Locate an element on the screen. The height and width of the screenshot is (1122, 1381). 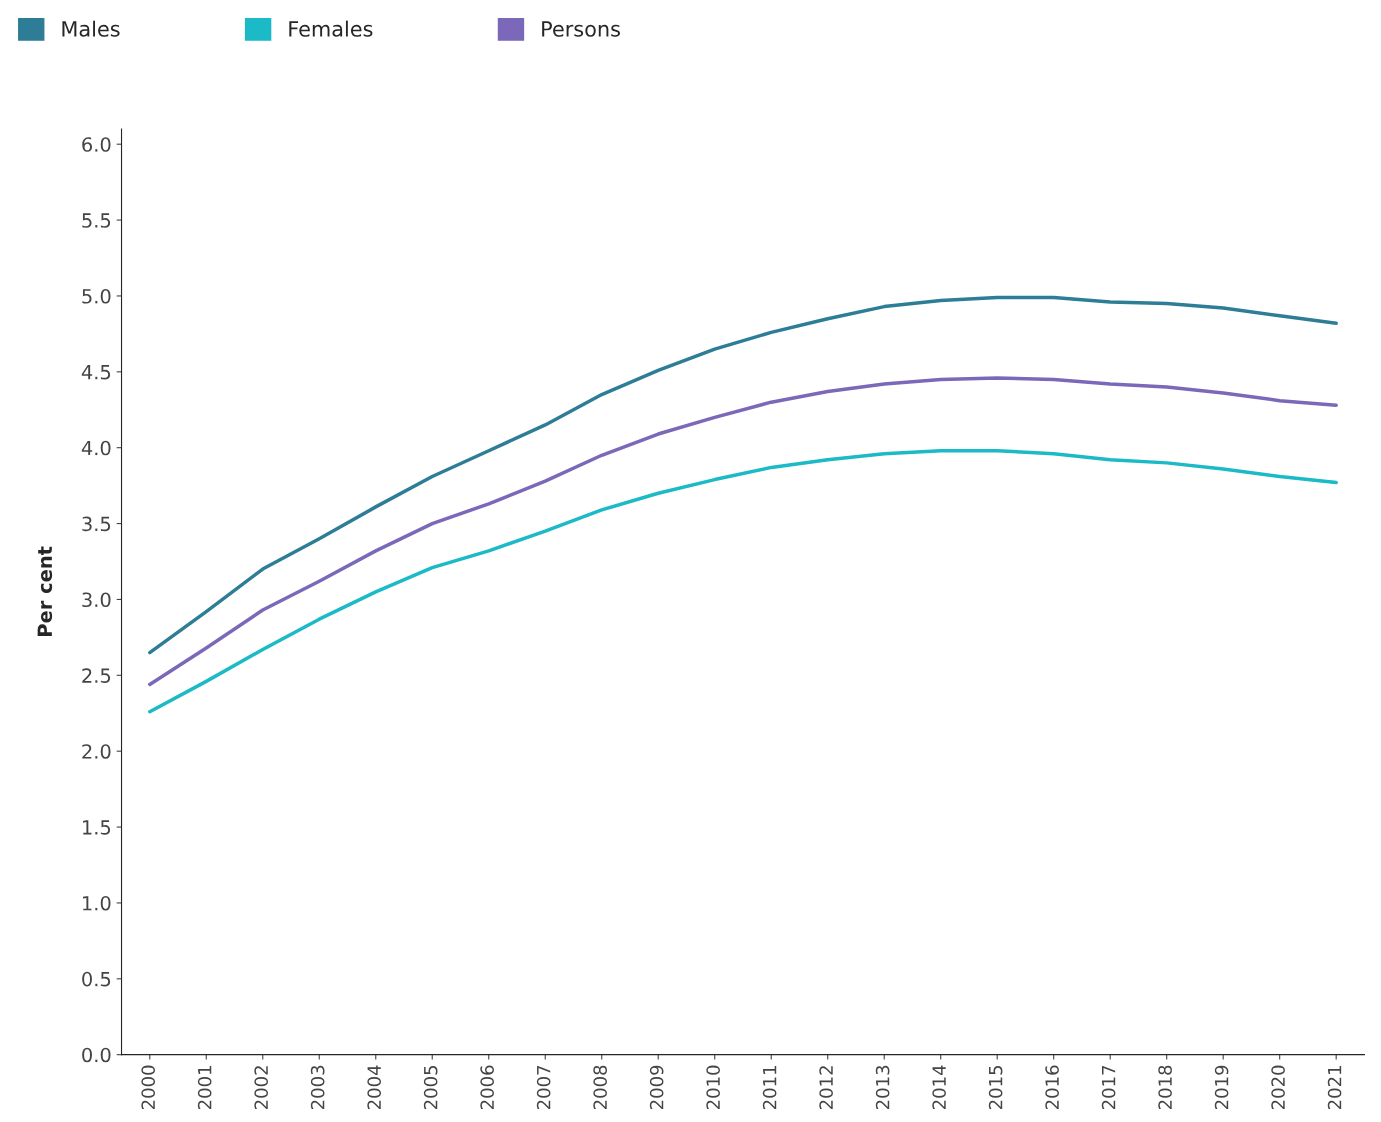
x-tick-label: 2010 is located at coordinates (713, 1087).